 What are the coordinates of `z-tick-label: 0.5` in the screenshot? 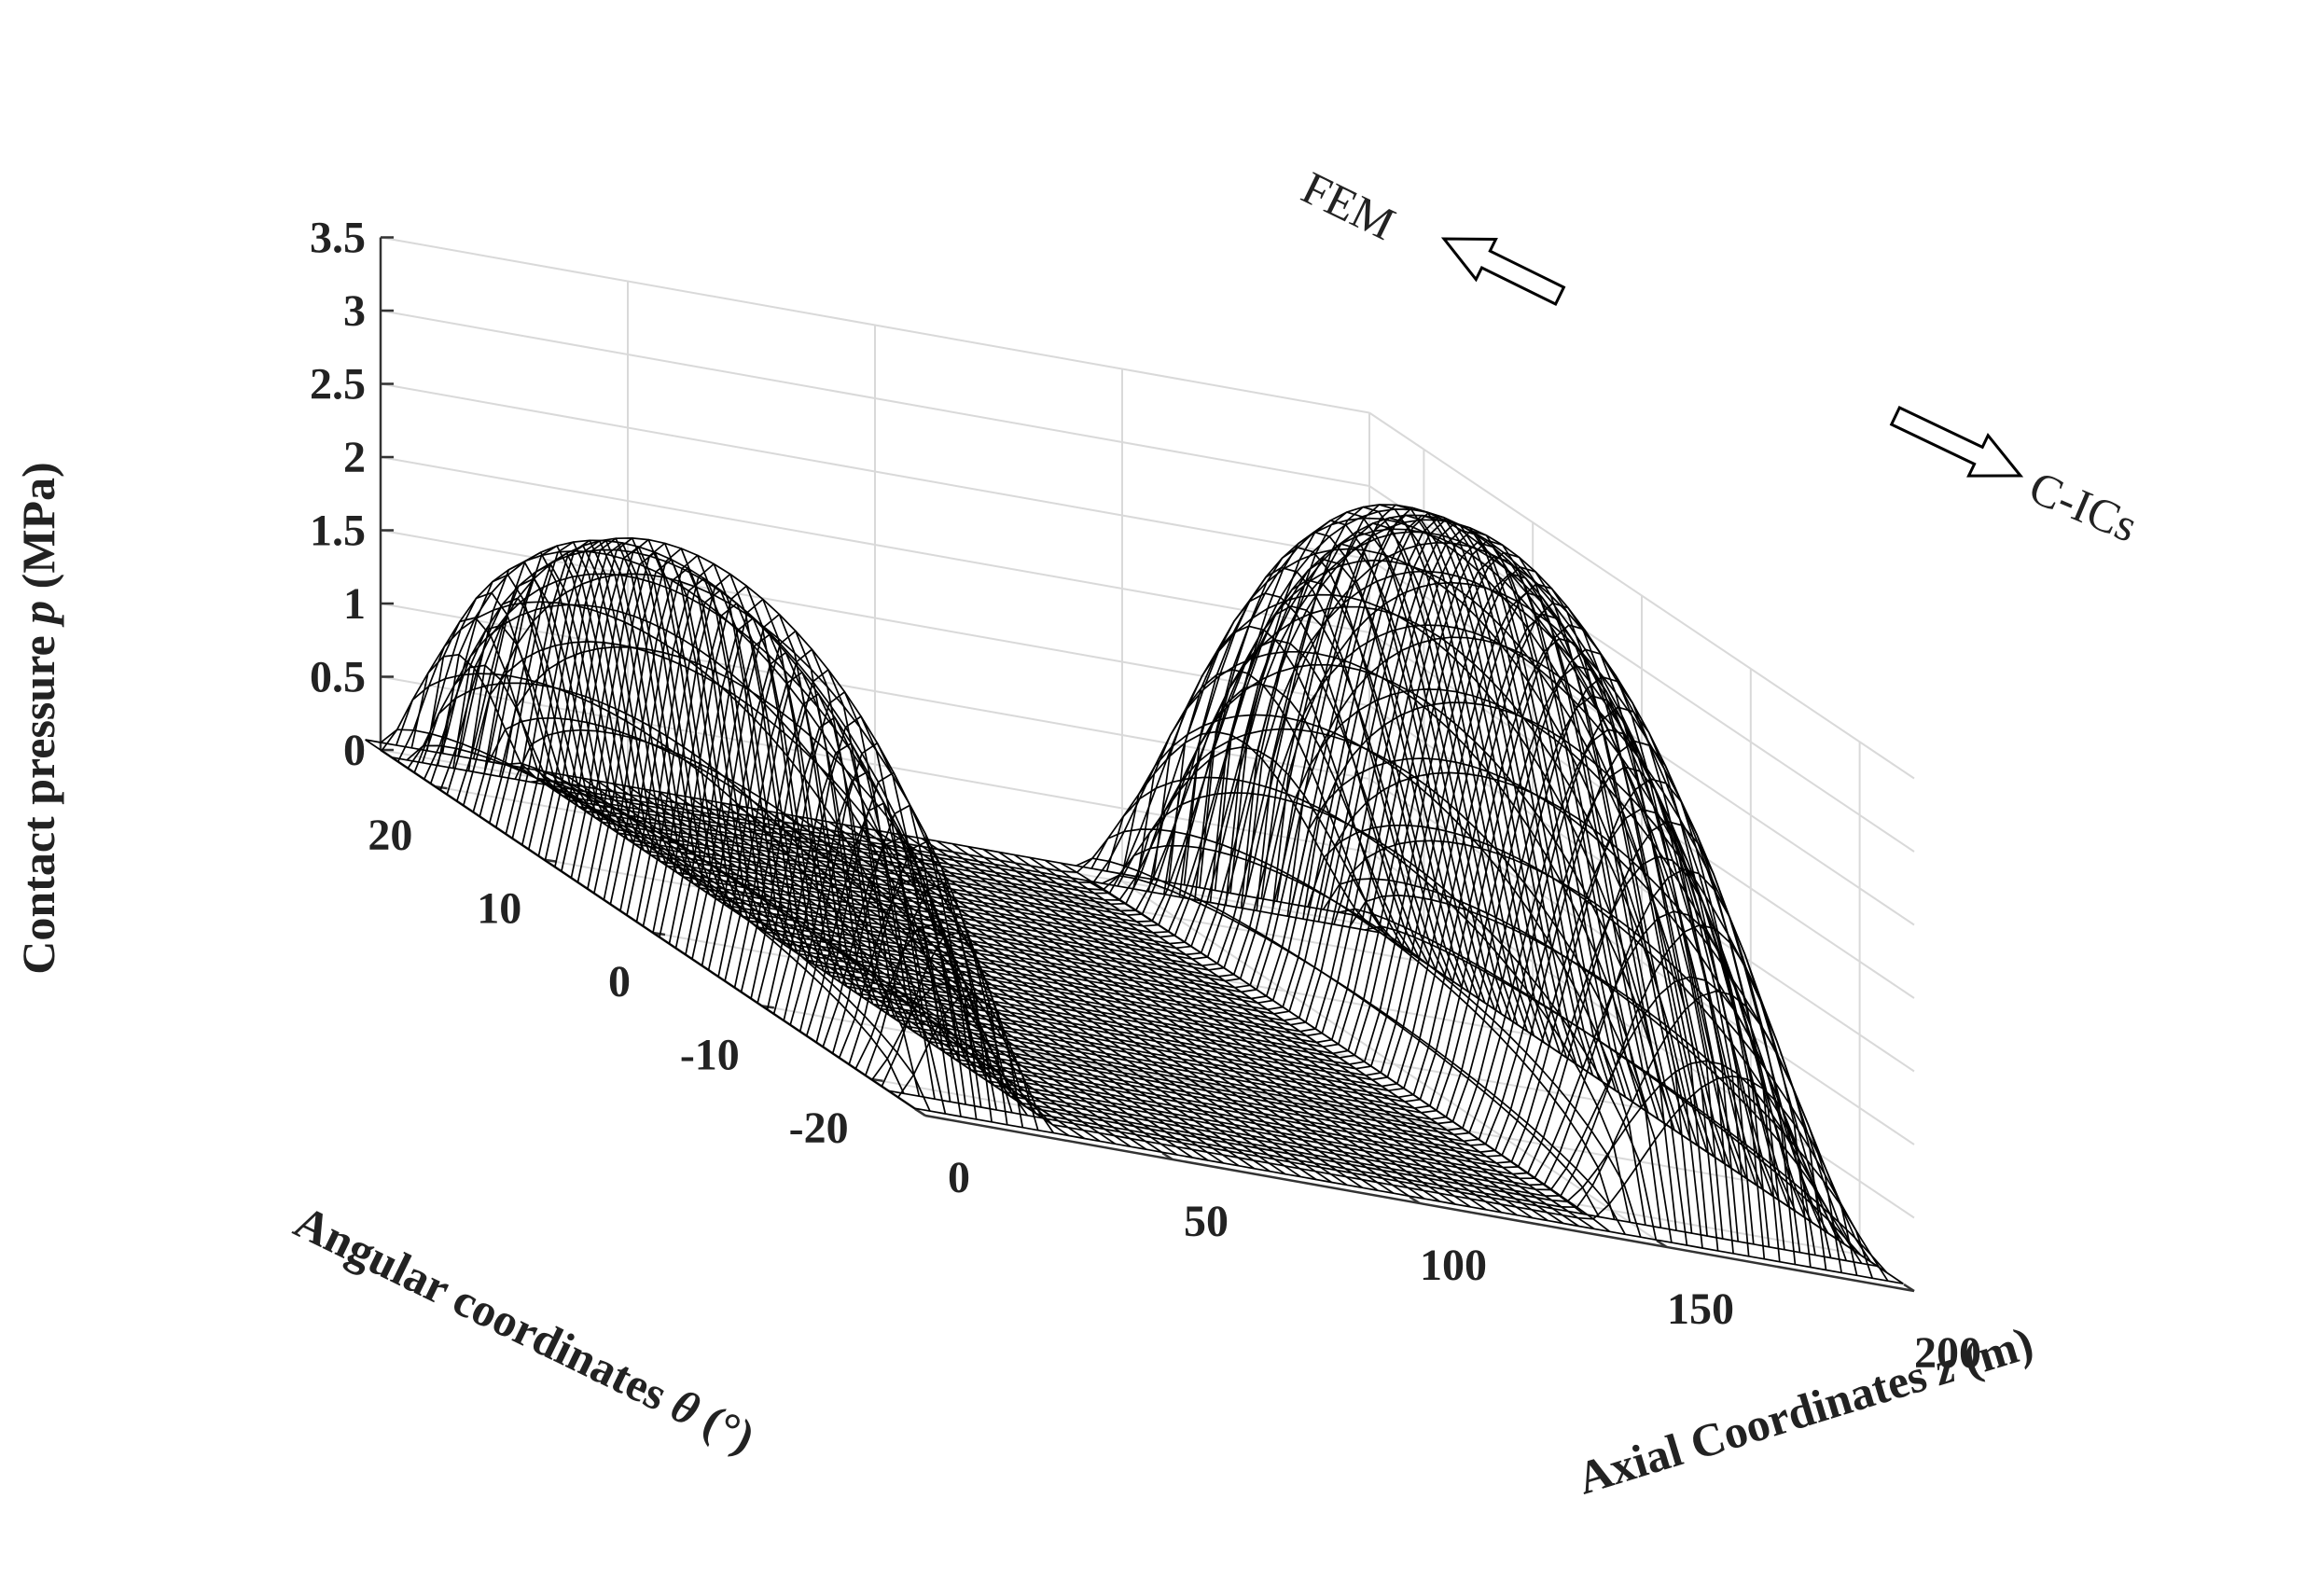 It's located at (338, 677).